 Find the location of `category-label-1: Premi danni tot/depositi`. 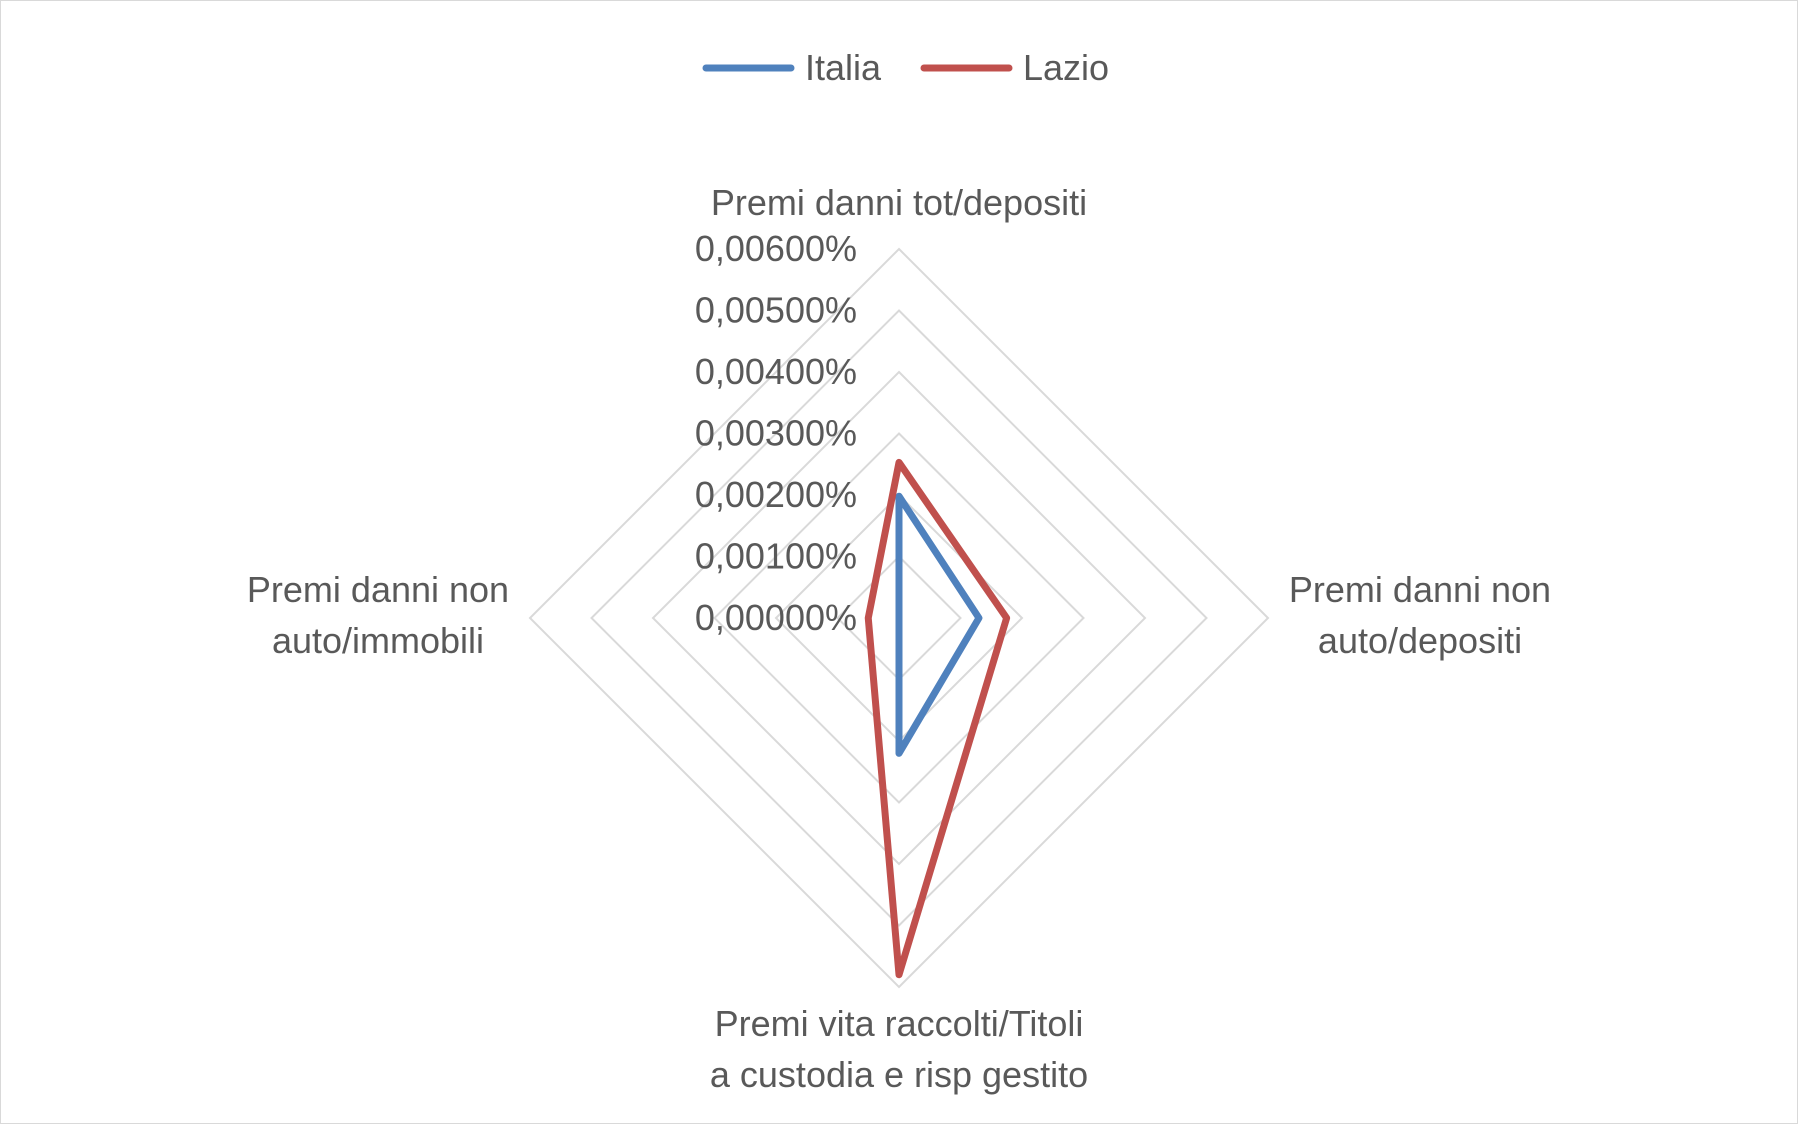

category-label-1: Premi danni tot/depositi is located at coordinates (899, 202).